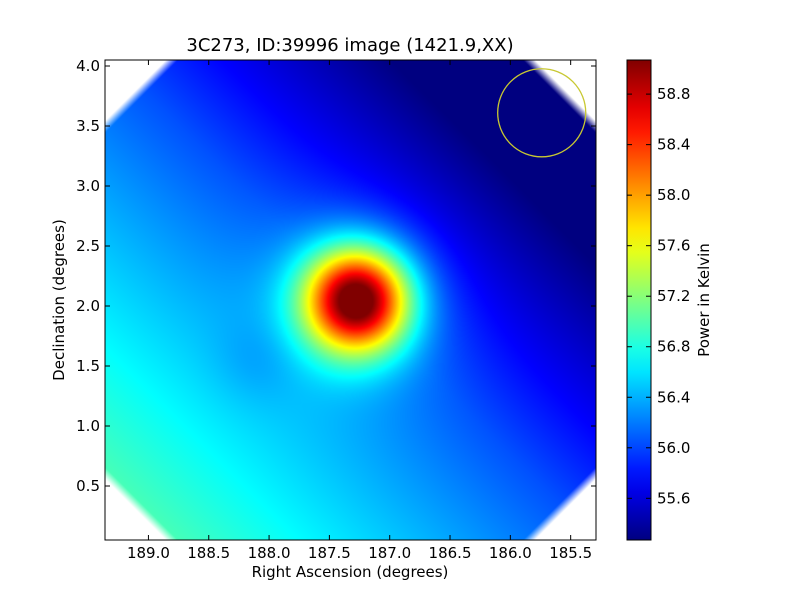 Image resolution: width=800 pixels, height=600 pixels. I want to click on y-tick-label: 4.0, so click(88, 66).